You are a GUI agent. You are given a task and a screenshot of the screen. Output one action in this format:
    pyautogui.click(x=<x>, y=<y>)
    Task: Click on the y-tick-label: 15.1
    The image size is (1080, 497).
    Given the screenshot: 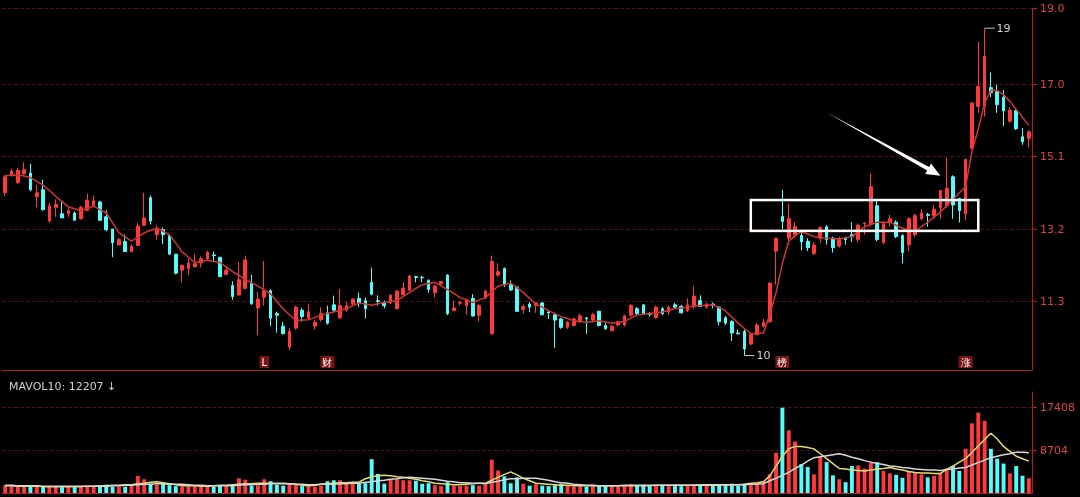 What is the action you would take?
    pyautogui.click(x=1052, y=157)
    